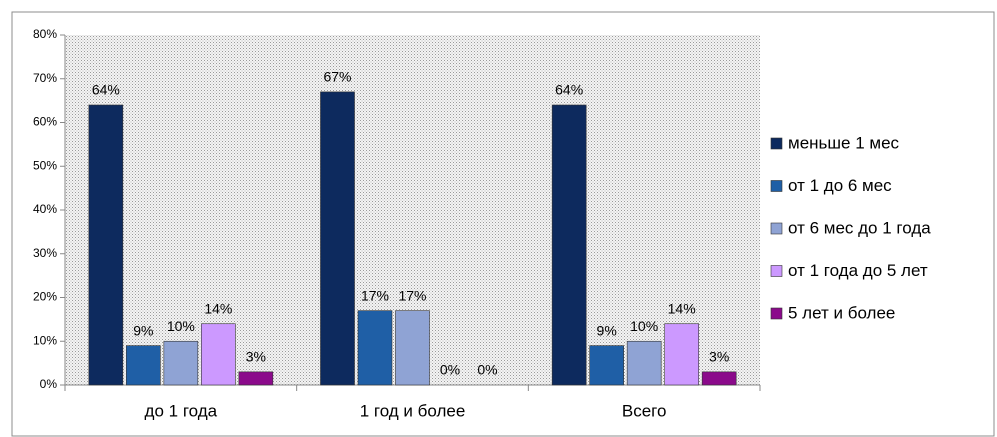  Describe the element at coordinates (45, 122) in the screenshot. I see `y-tick-label: 60%` at that location.